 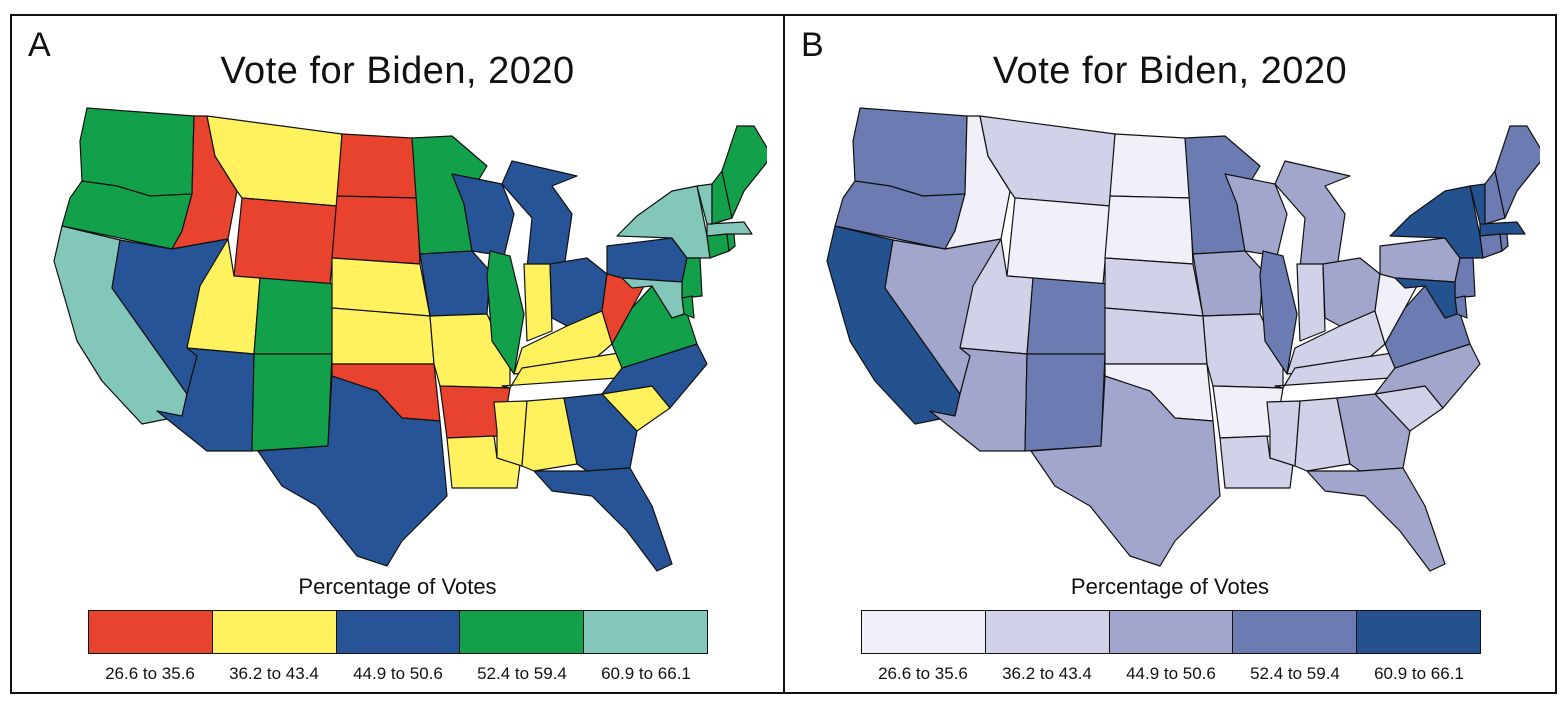 What do you see at coordinates (812, 45) in the screenshot?
I see `panel-letter: B` at bounding box center [812, 45].